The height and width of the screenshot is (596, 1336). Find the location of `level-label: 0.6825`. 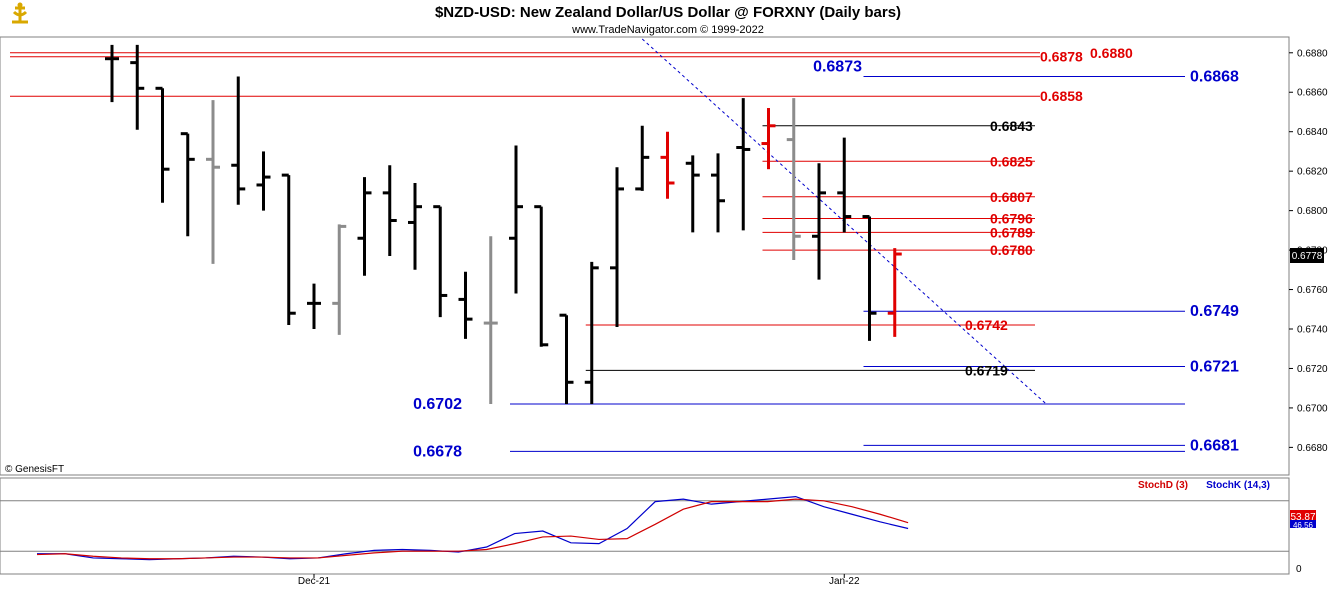

level-label: 0.6825 is located at coordinates (1011, 161).